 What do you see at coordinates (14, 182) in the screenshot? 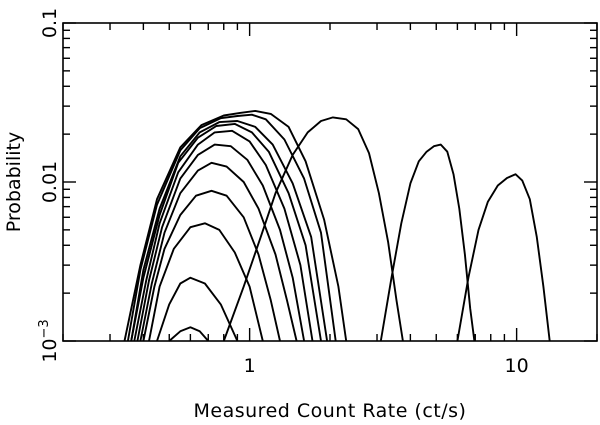
I see `y-axis-label: Probability` at bounding box center [14, 182].